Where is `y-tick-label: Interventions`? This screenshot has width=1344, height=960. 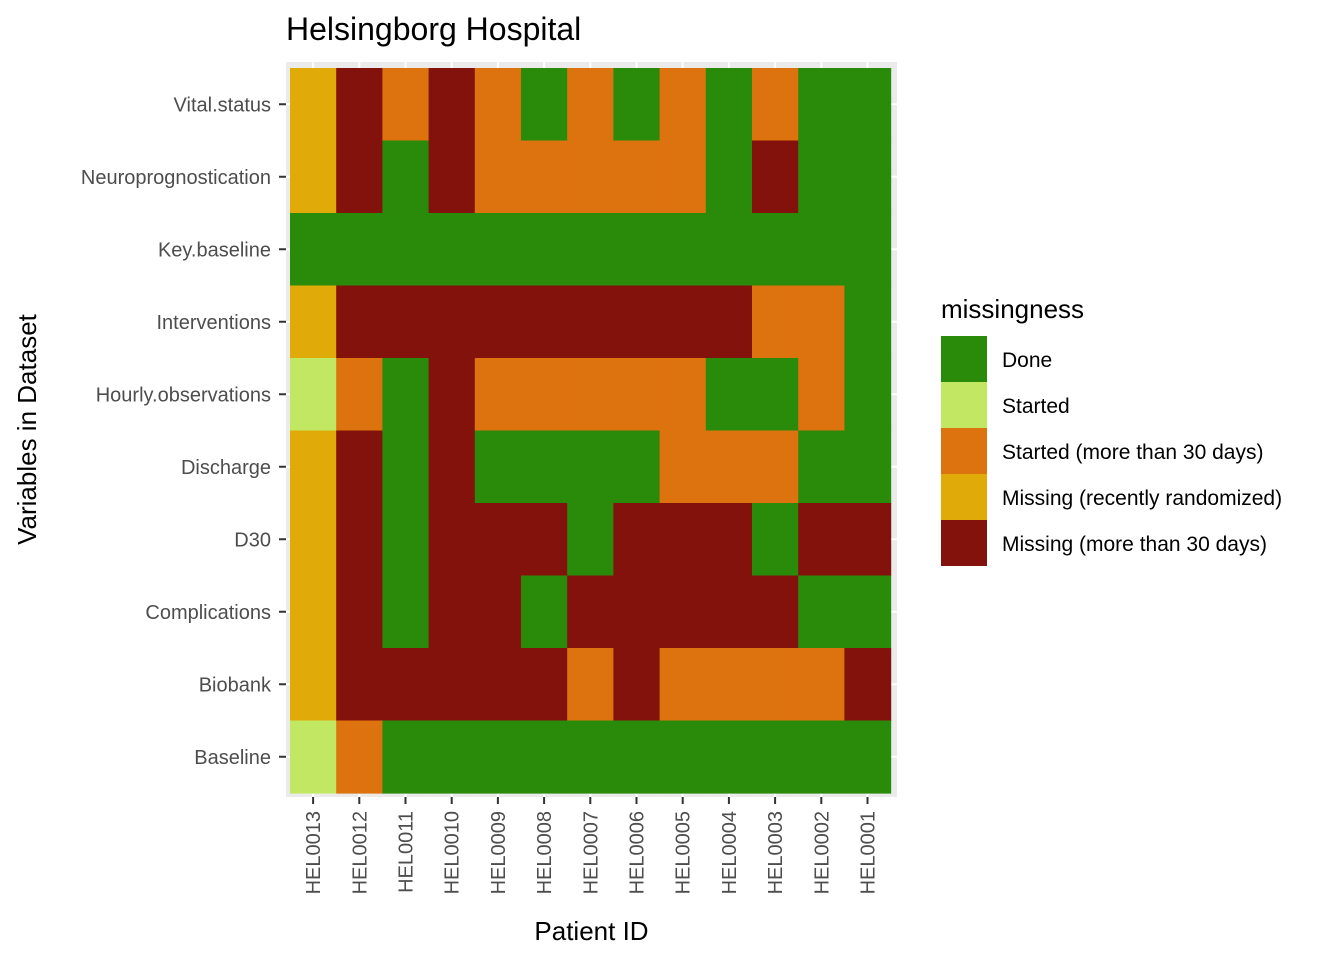
y-tick-label: Interventions is located at coordinates (213, 323).